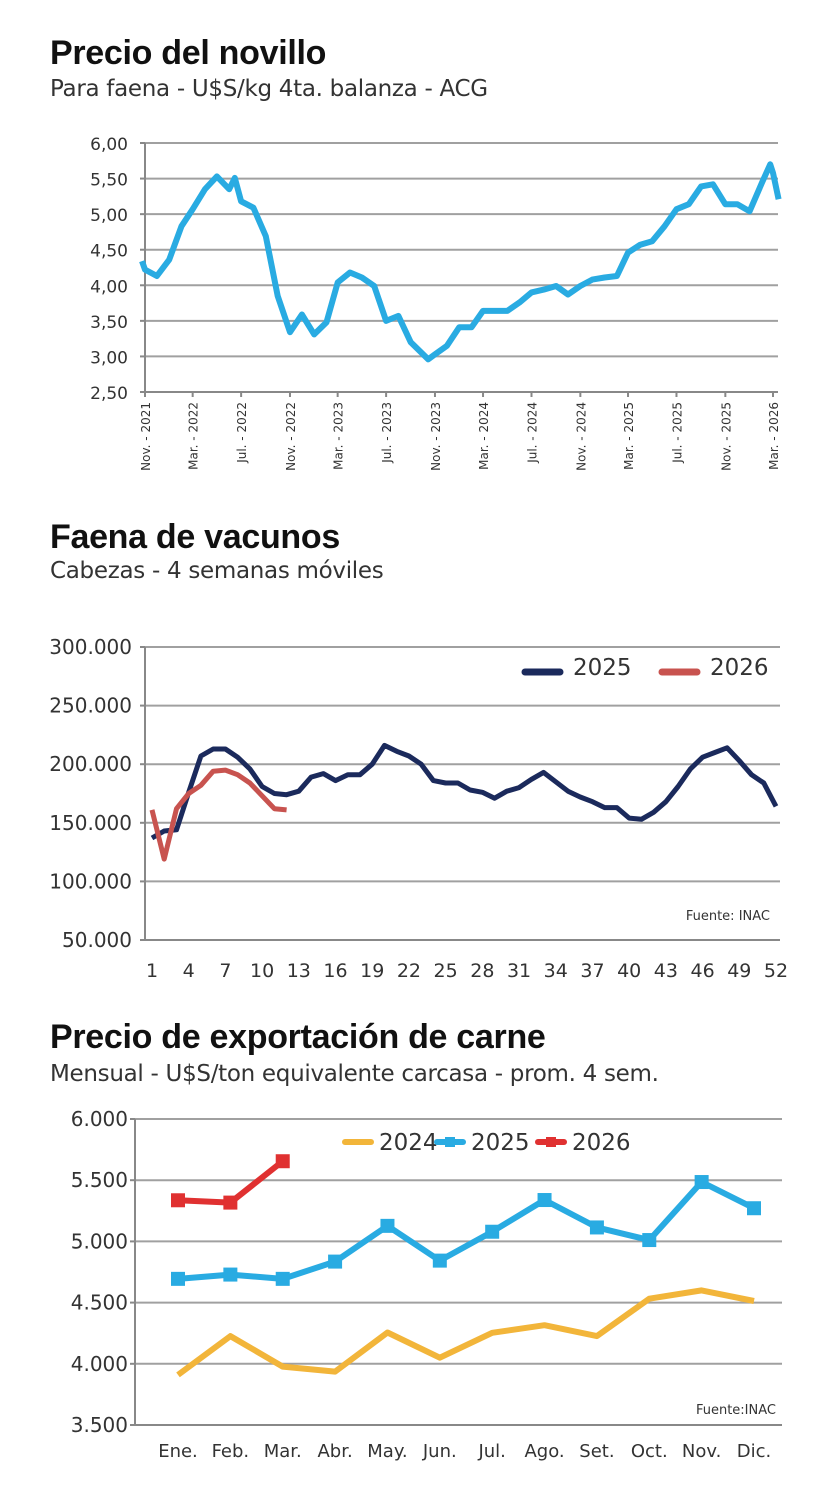 The image size is (840, 1491). Describe the element at coordinates (269, 89) in the screenshot. I see `chart1-subtitle: Para faena - U$S/kg 4ta. balanza - ACG` at that location.